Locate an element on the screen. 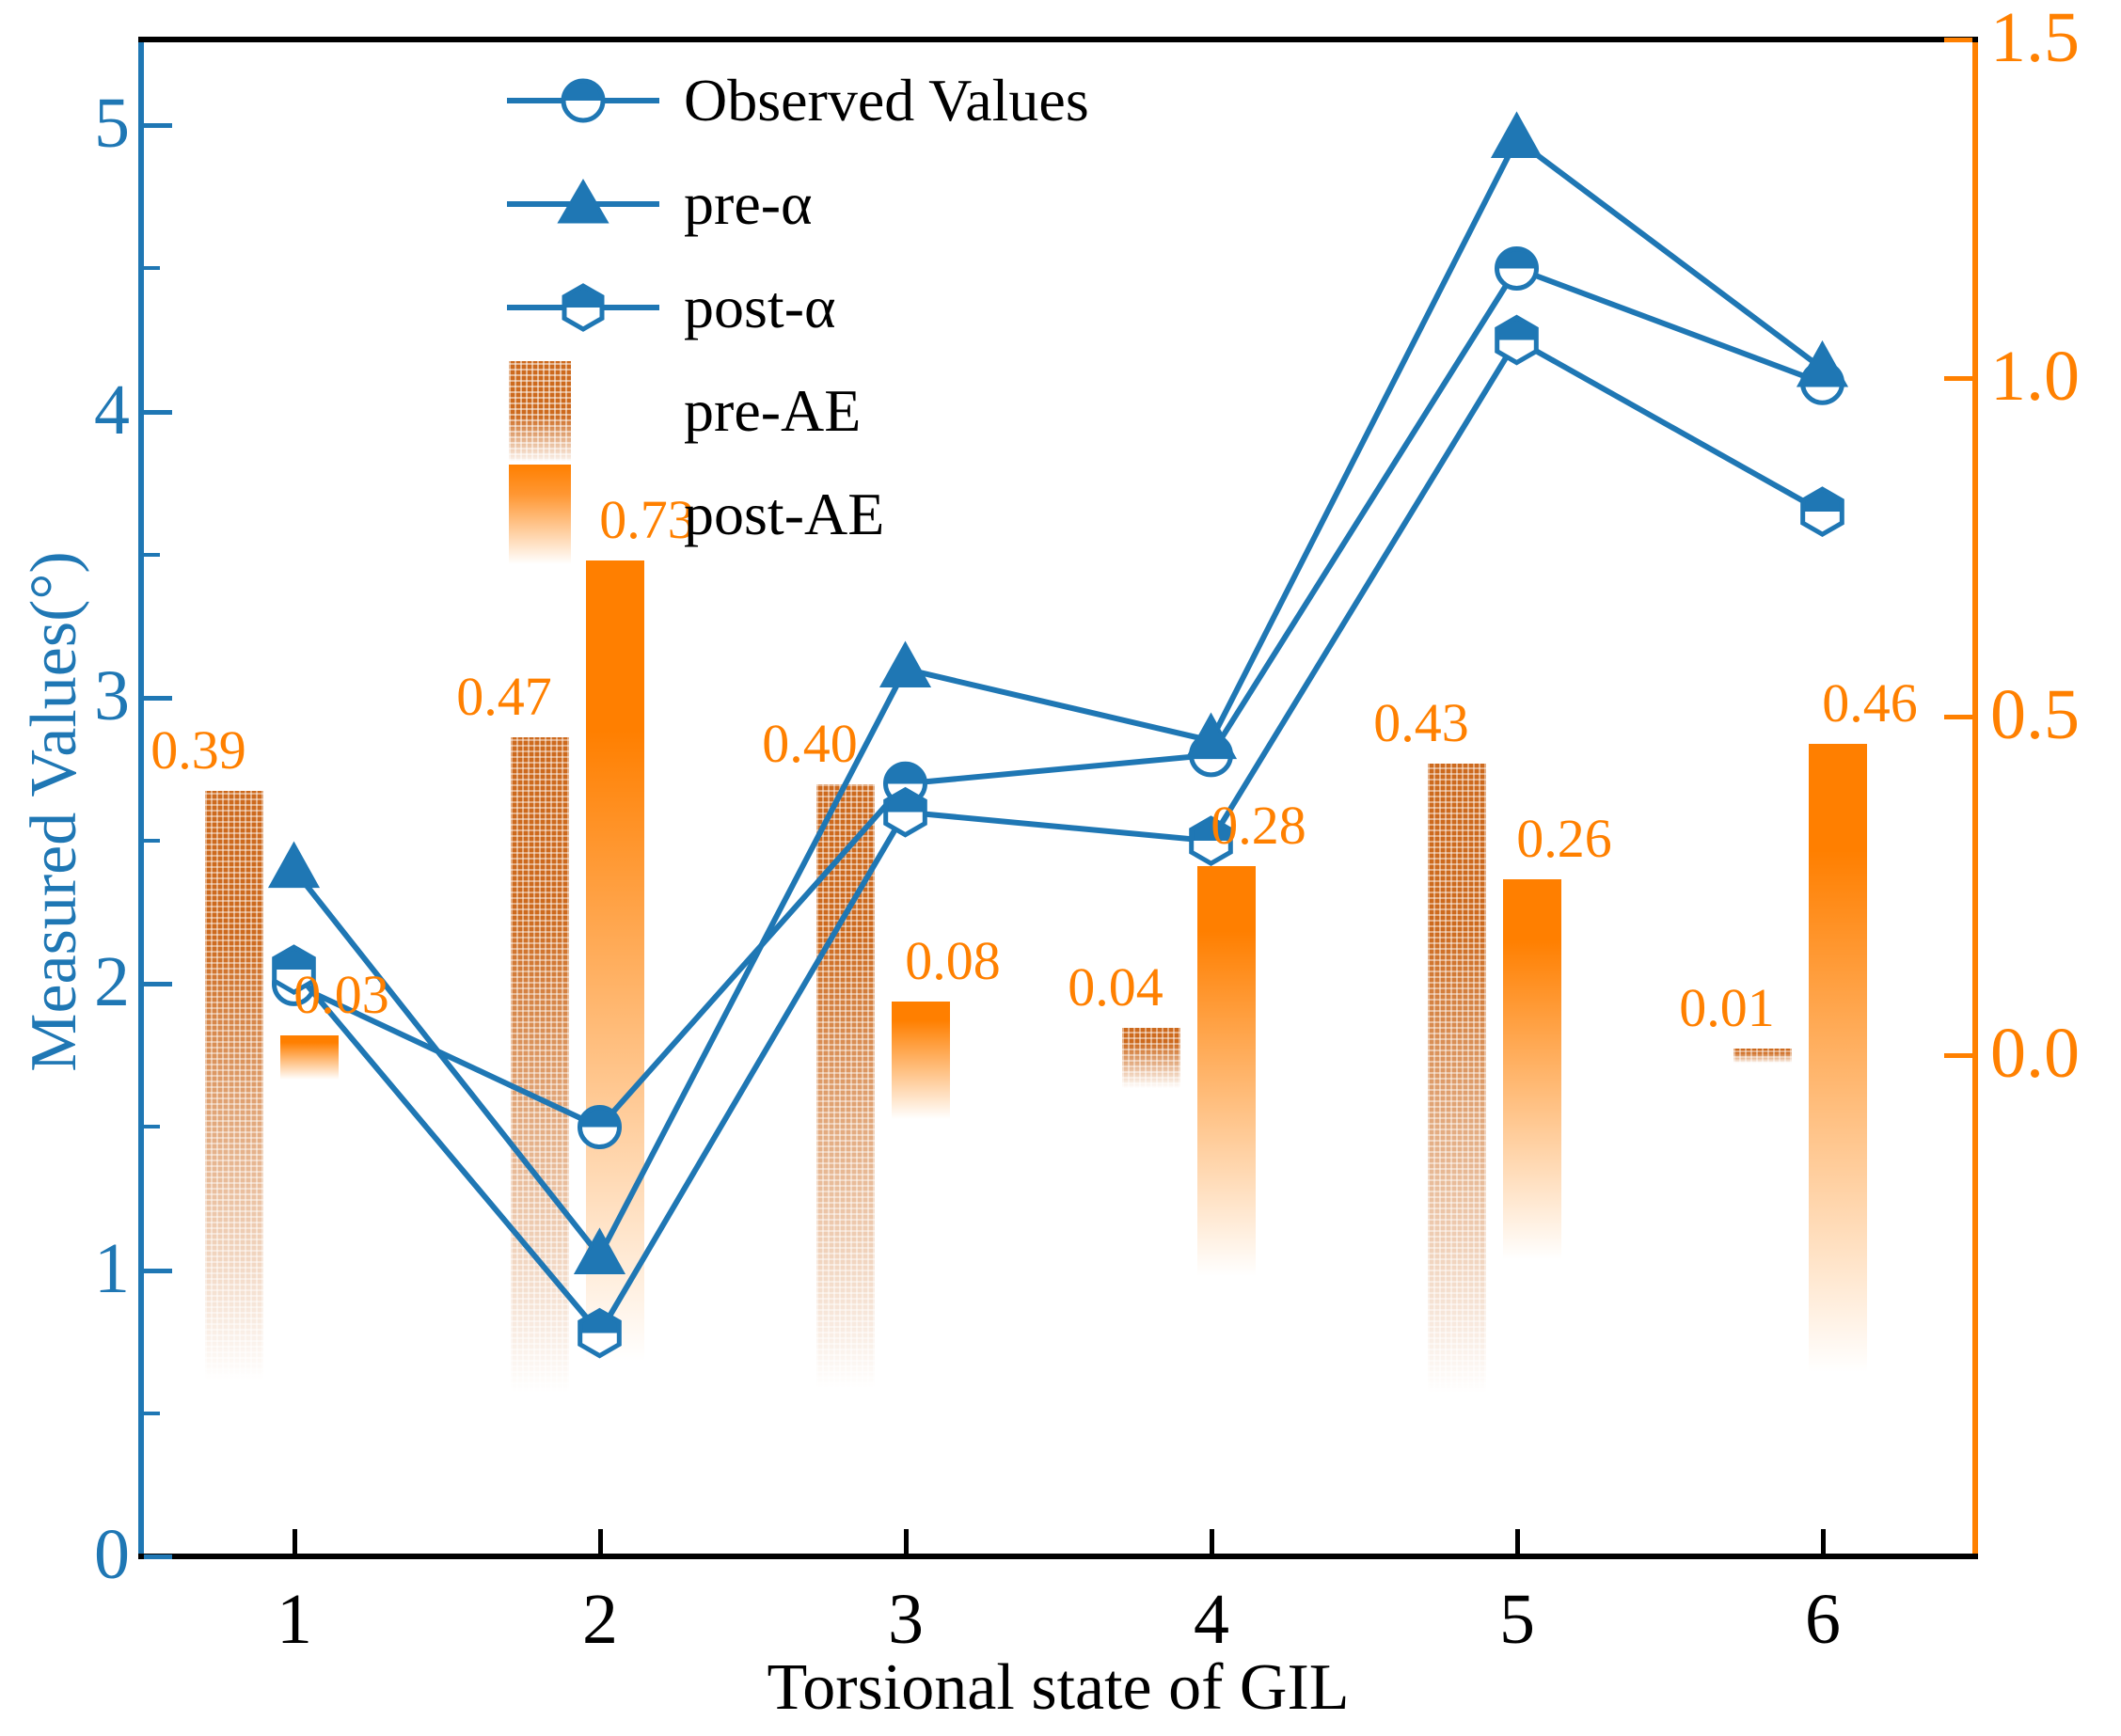 This screenshot has width=2121, height=1736. left-tick-label: 1 is located at coordinates (112, 1268).